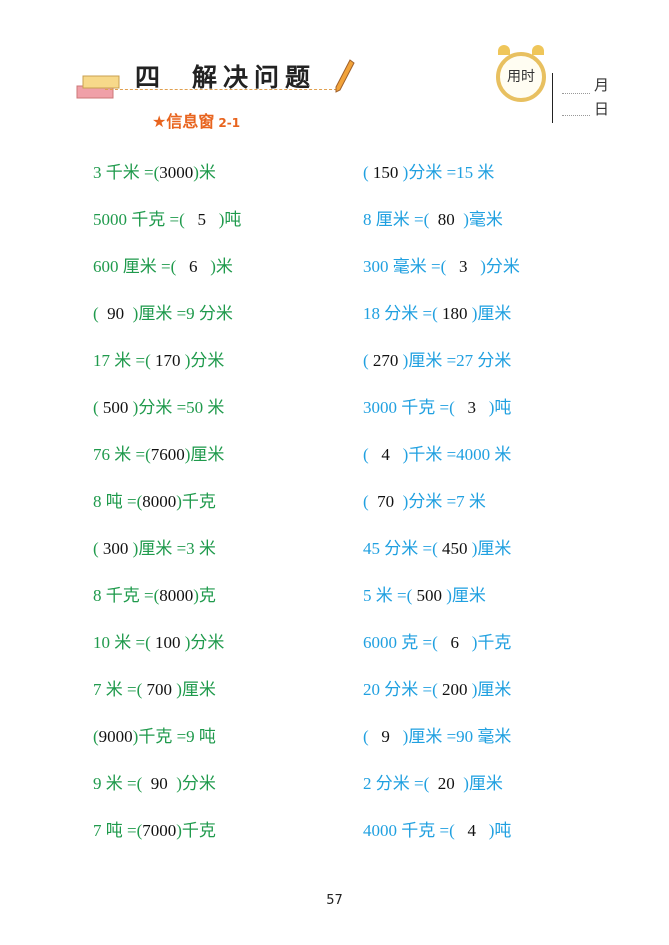  What do you see at coordinates (221, 89) in the screenshot?
I see `divider` at bounding box center [221, 89].